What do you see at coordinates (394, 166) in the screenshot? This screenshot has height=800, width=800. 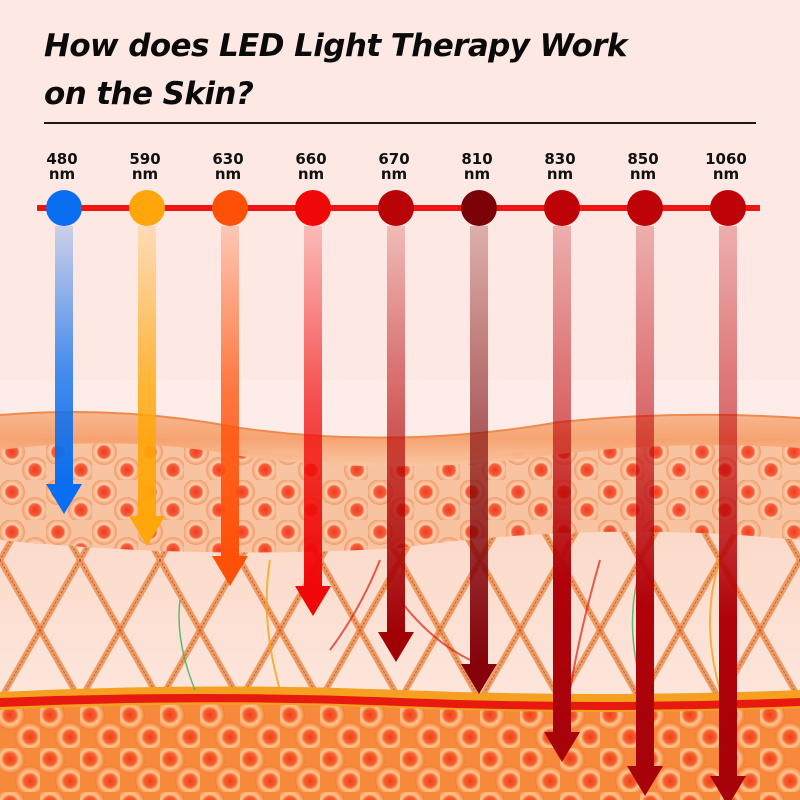 I see `wavelength-label-670: 670 nm` at bounding box center [394, 166].